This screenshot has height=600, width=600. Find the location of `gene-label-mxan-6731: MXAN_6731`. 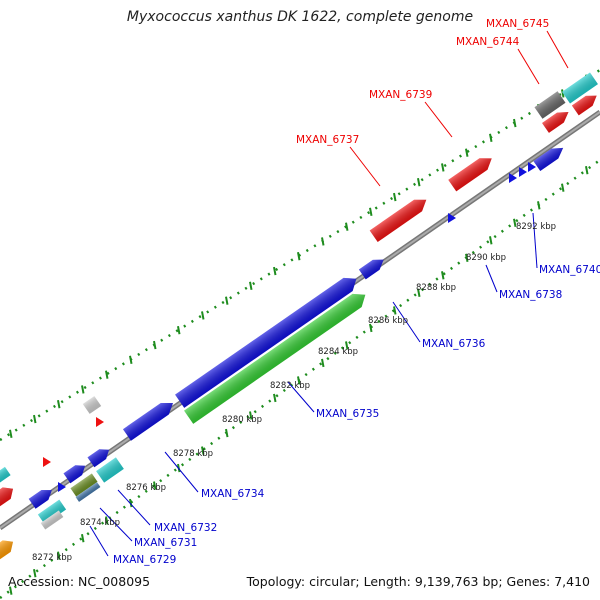

gene-label-mxan-6731: MXAN_6731 is located at coordinates (165, 543).